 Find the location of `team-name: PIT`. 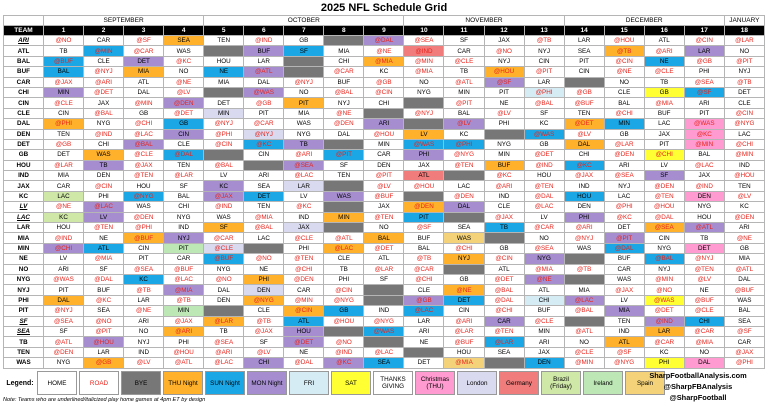

team-name: PIT is located at coordinates (23, 311).